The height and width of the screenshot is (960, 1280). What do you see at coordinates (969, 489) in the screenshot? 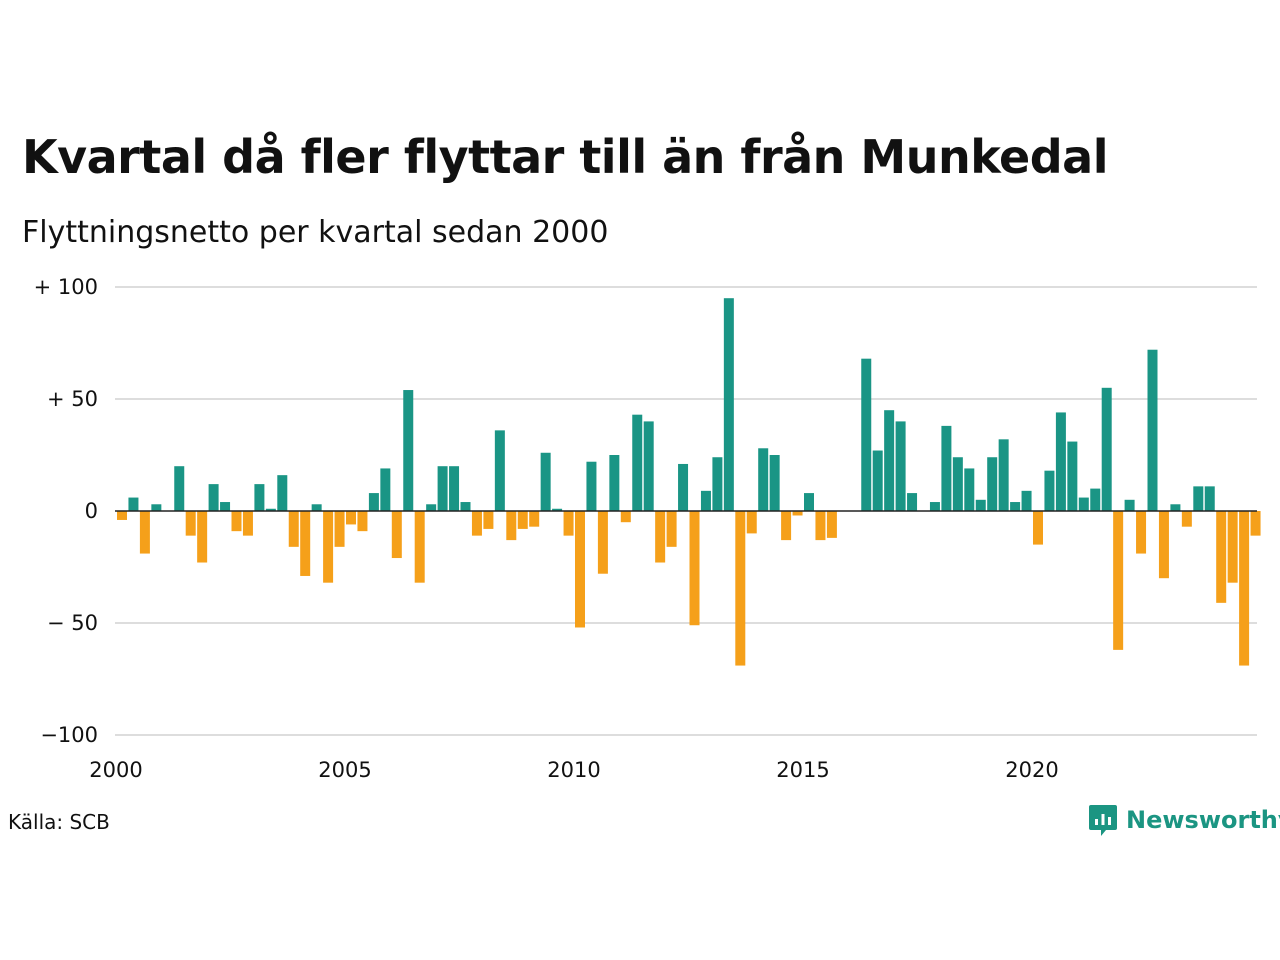
I see `bar: 2018 K3: 19` at bounding box center [969, 489].